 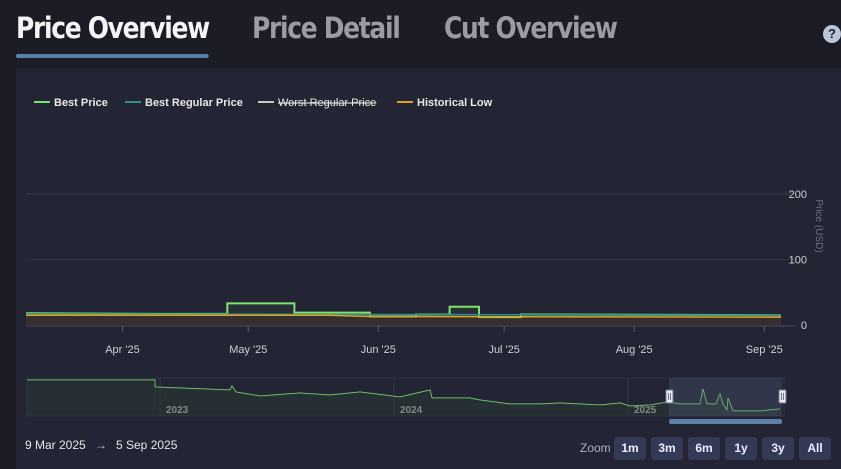 I want to click on zoom-1m-button: 1m, so click(x=630, y=448).